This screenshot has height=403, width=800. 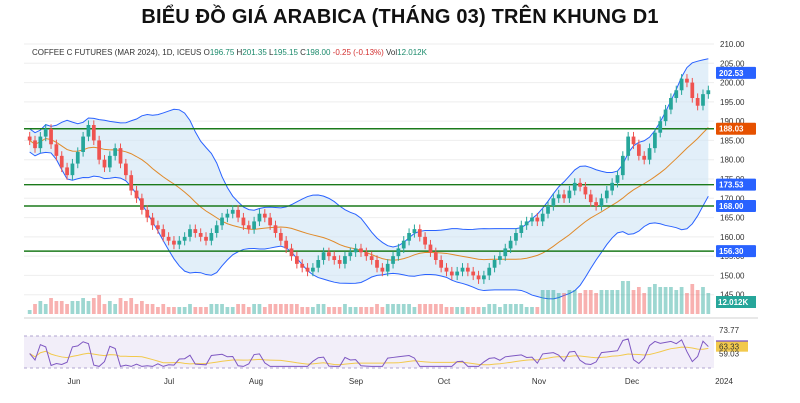 What do you see at coordinates (356, 381) in the screenshot?
I see `time-tick-label: Sep` at bounding box center [356, 381].